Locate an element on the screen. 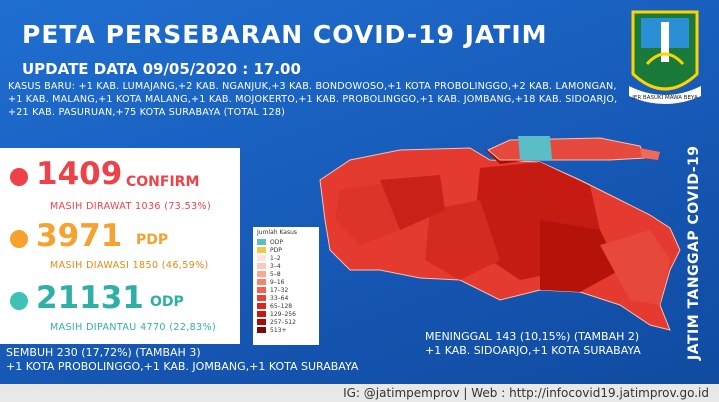 This screenshot has width=719, height=402. legend-item: 257–512 is located at coordinates (286, 322).